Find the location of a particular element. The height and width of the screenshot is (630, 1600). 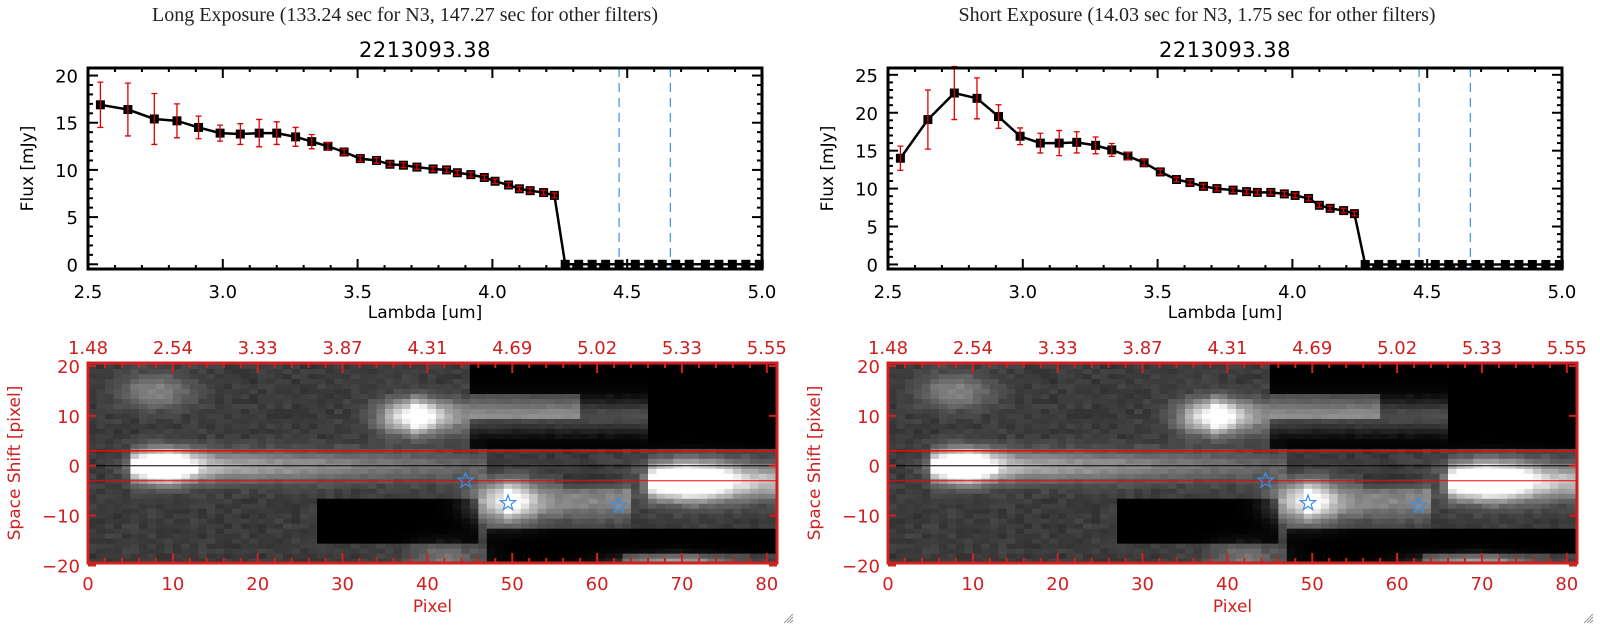

x-tick-label: 3.5 is located at coordinates (1157, 292).